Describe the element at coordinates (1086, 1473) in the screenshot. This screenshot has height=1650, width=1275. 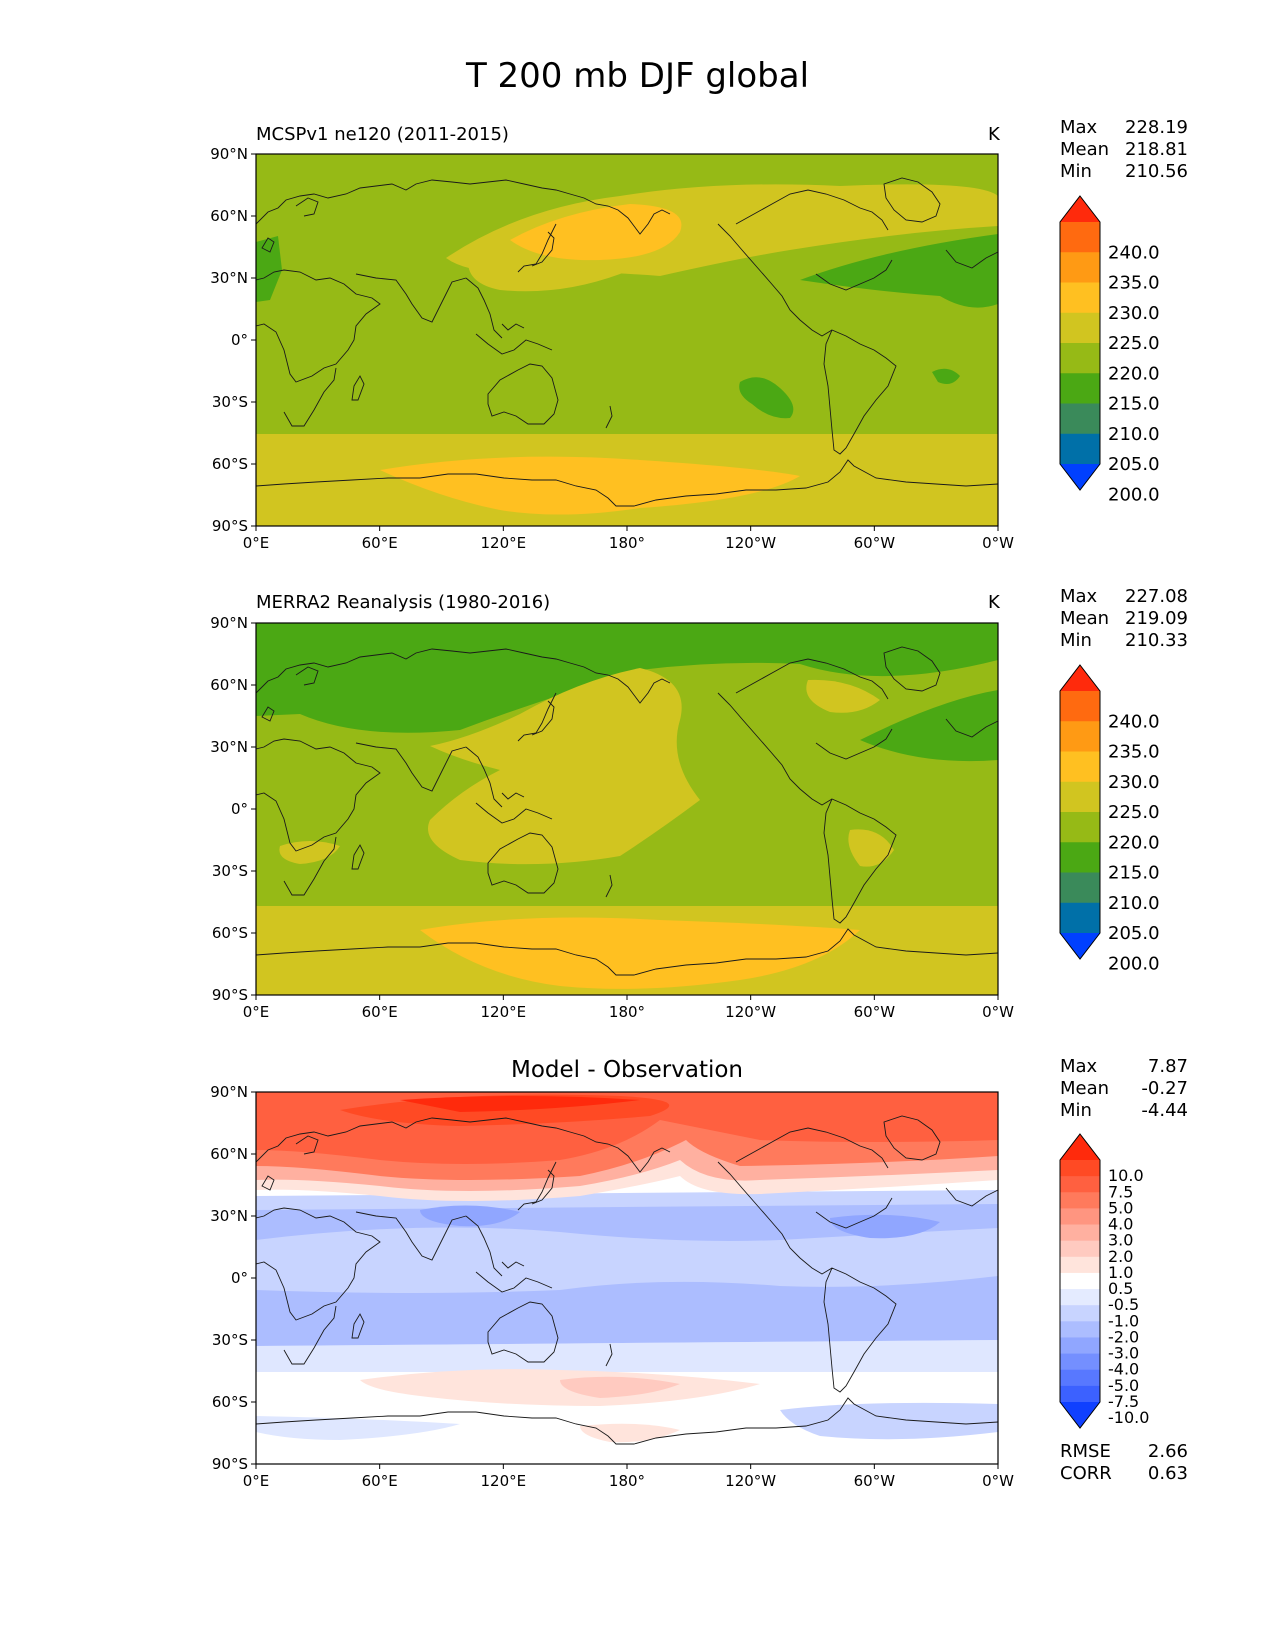
I see `stat-label: CORR` at that location.